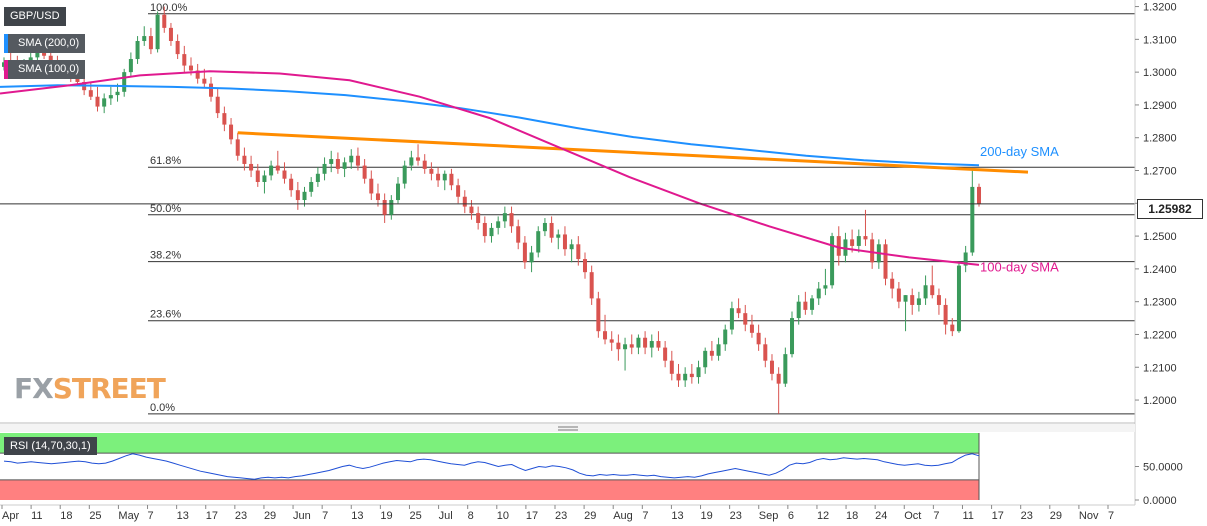 The height and width of the screenshot is (526, 1207). What do you see at coordinates (1163, 468) in the screenshot?
I see `rsi-tick-label: 50.0000` at bounding box center [1163, 468].